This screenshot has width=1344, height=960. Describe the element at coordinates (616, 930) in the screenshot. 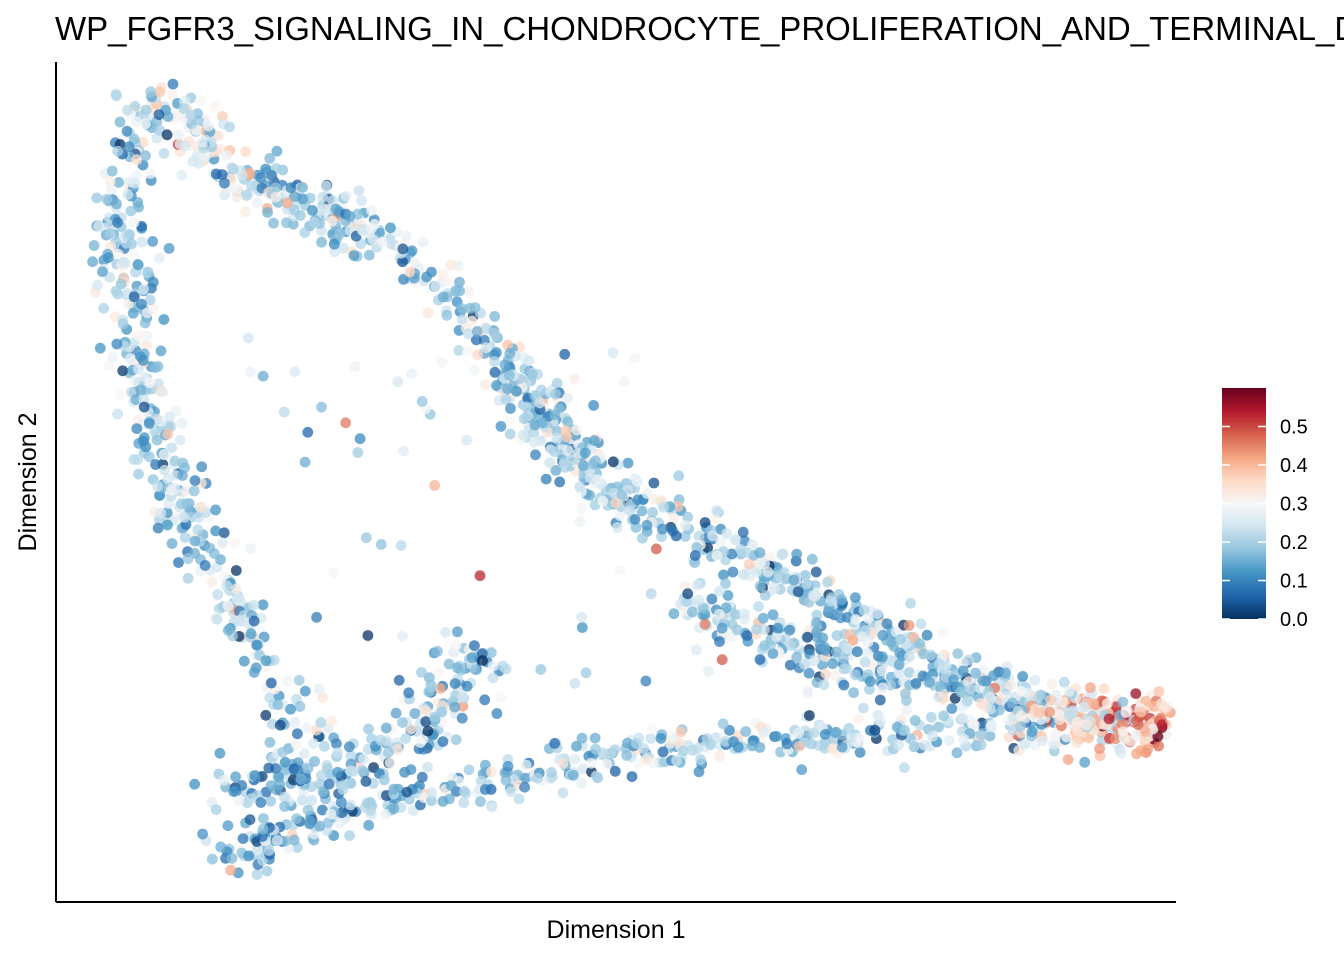

I see `x-axis-label: Dimension 1` at that location.